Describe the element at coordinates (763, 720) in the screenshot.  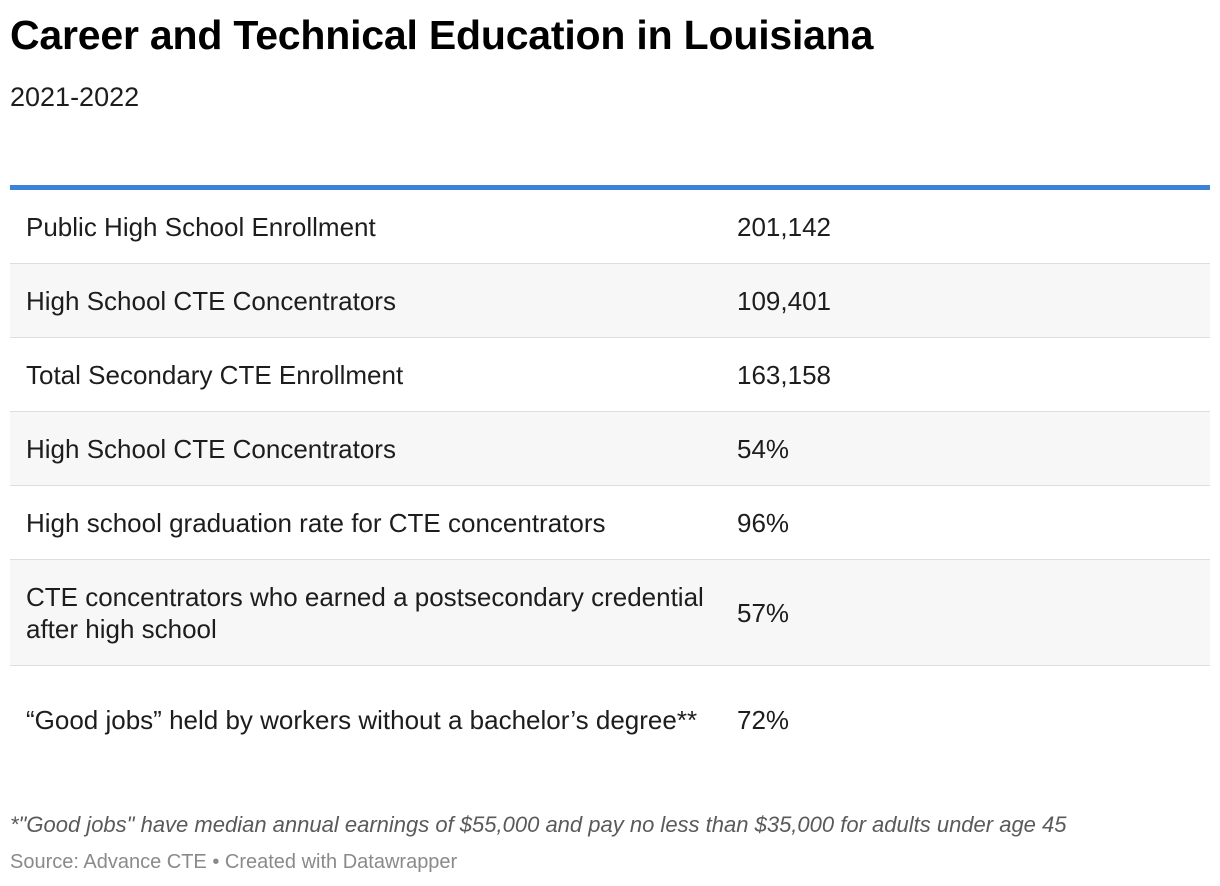
I see `row-value: 72%` at that location.